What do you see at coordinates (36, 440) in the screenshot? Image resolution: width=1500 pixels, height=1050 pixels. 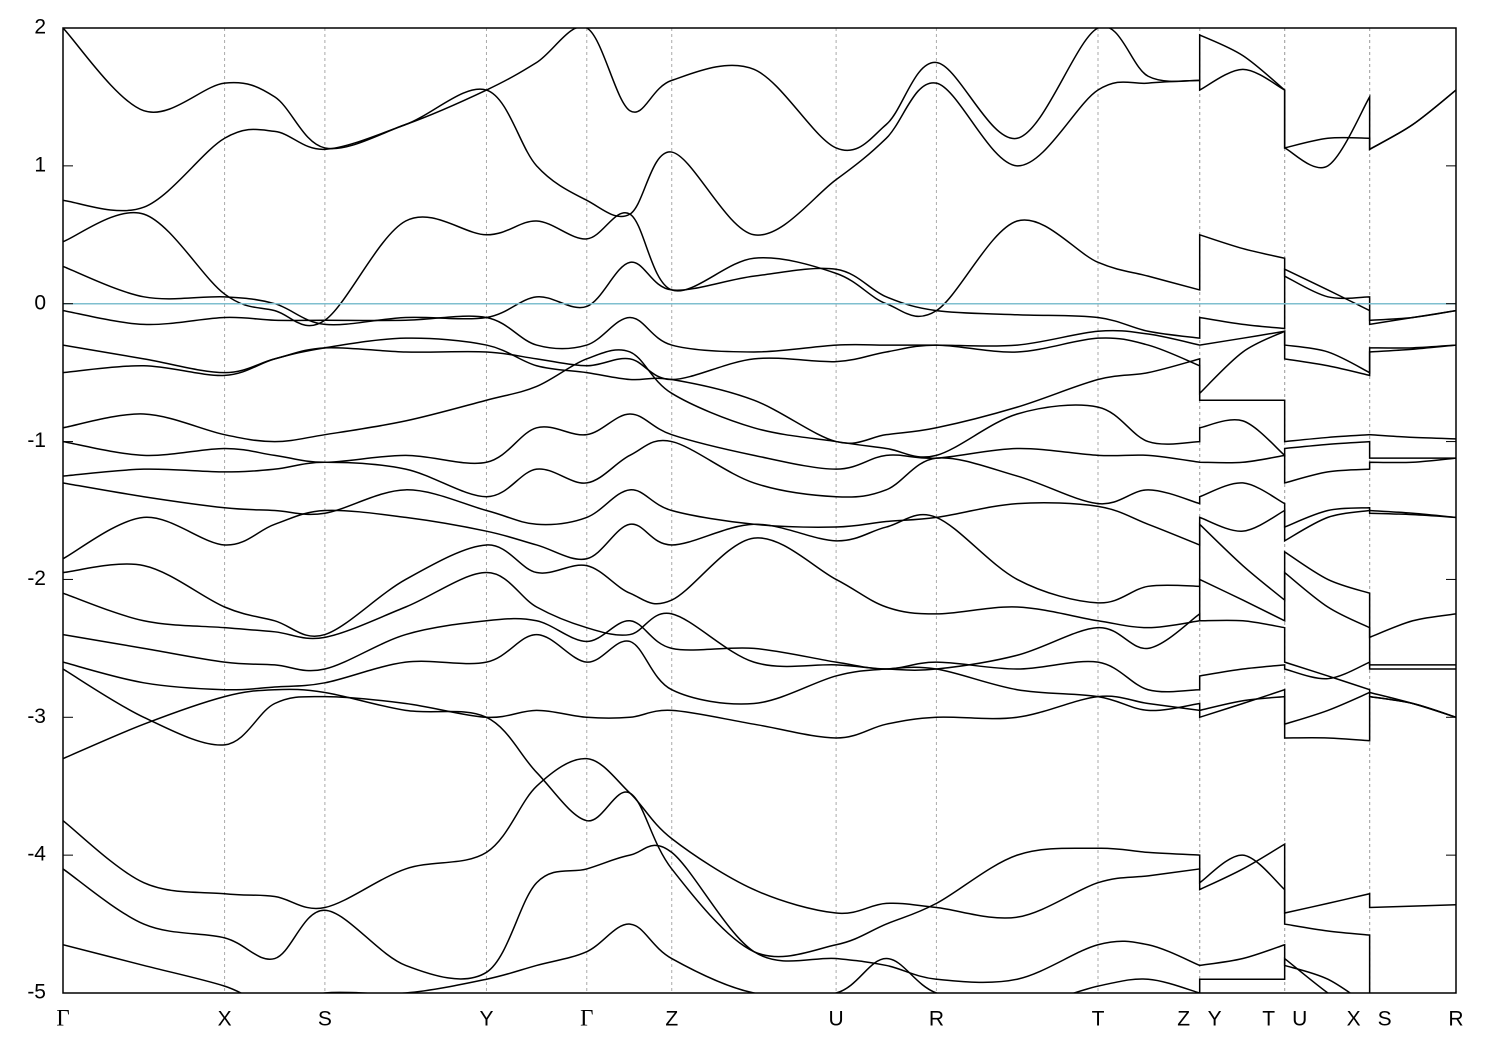 I see `y-tick-label: -1` at bounding box center [36, 440].